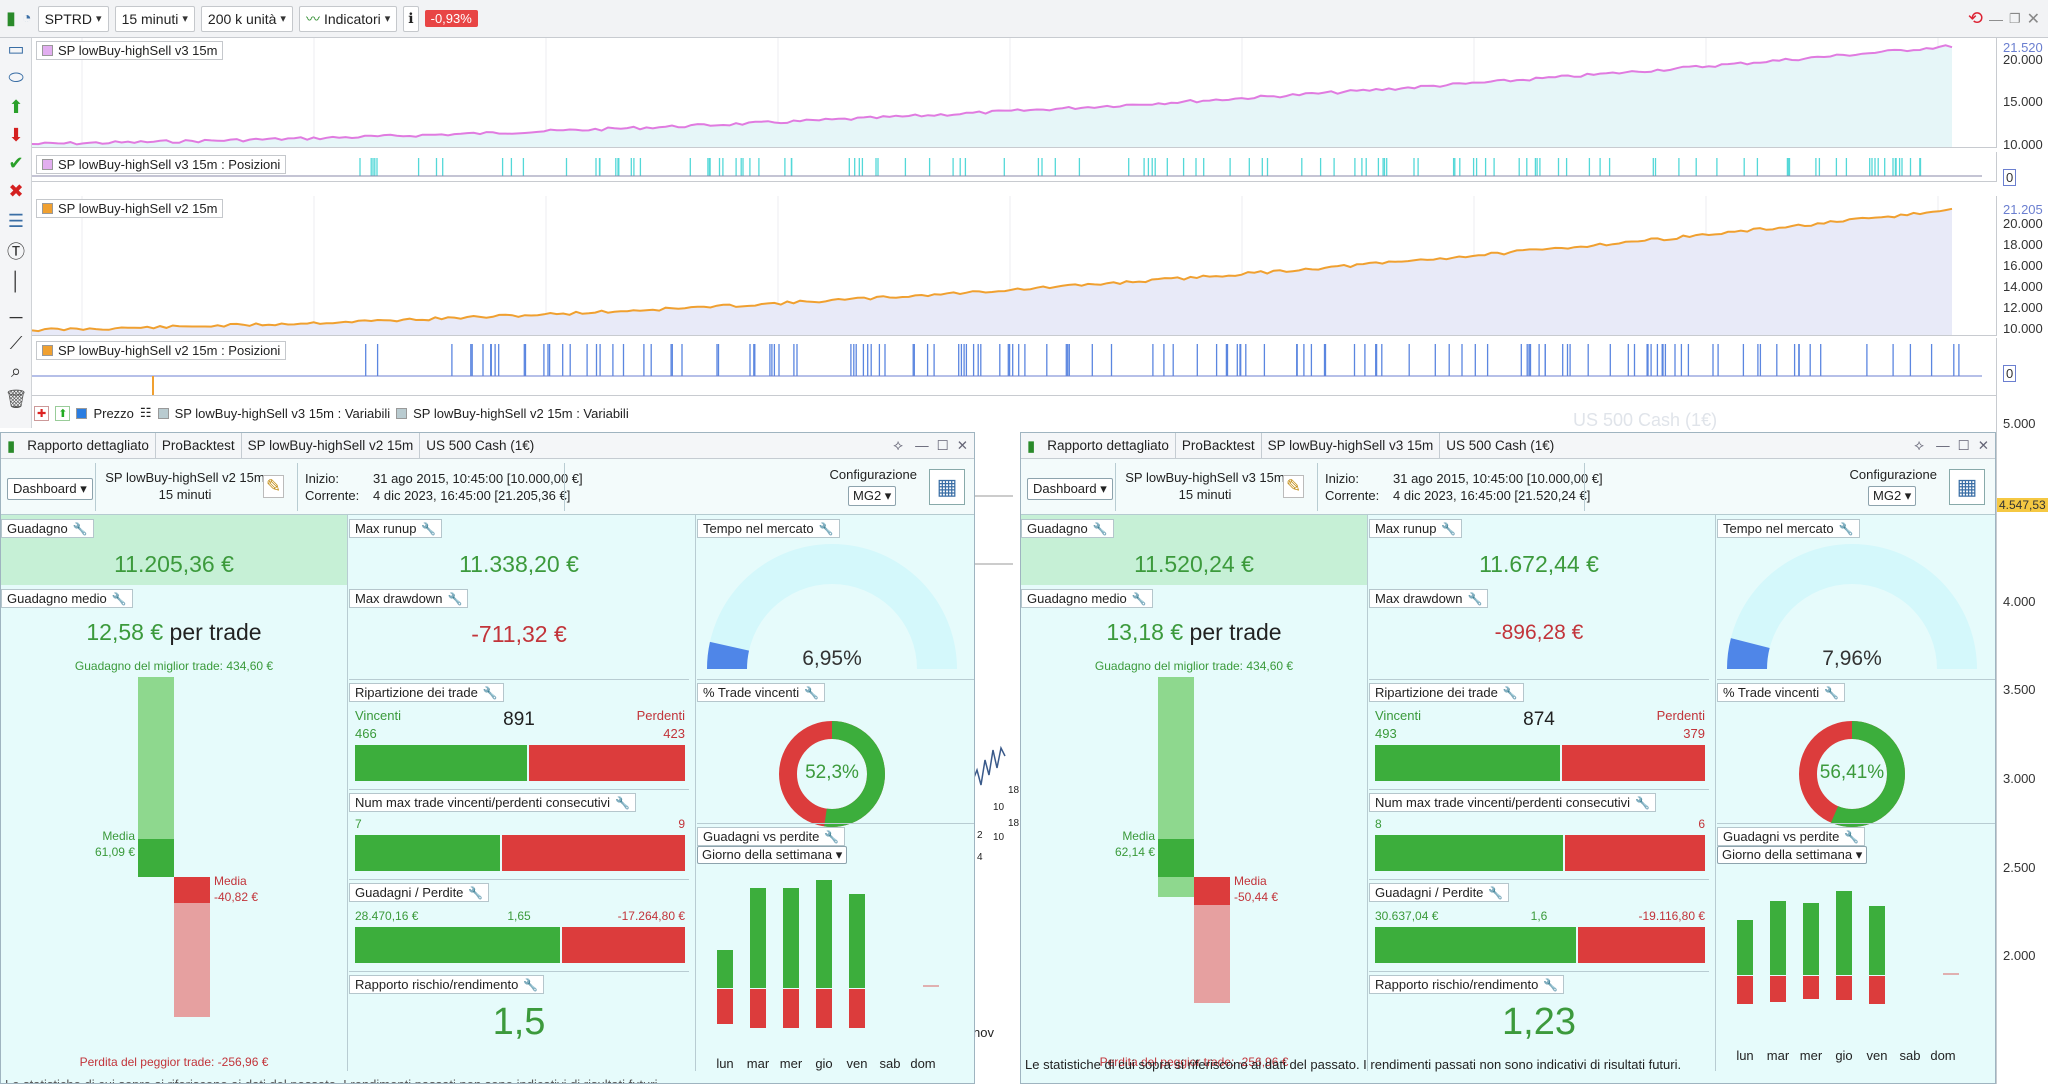 The height and width of the screenshot is (1084, 2048). I want to click on candlestick-icon: ▮, so click(11, 18).